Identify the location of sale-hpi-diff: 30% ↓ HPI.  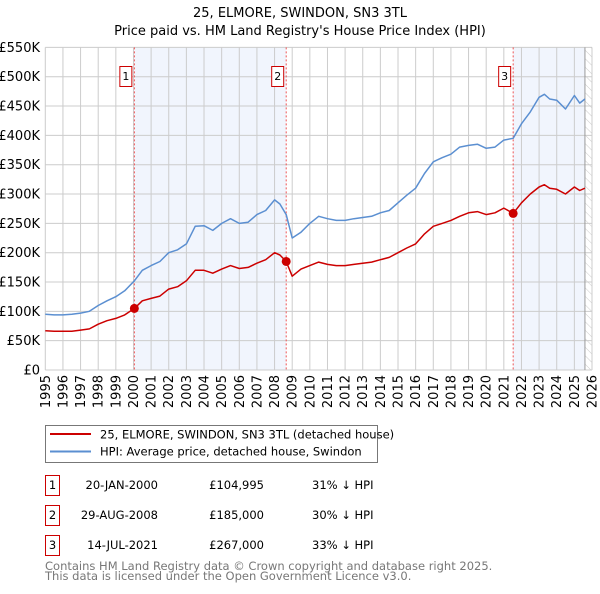
(342, 515).